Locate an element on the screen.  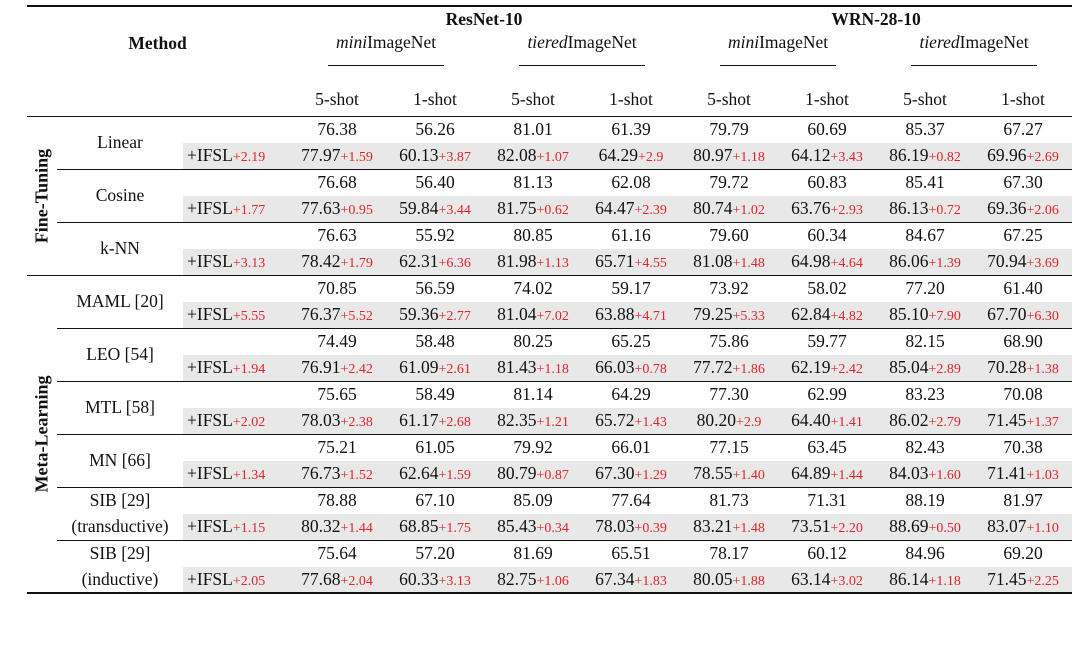
ifsl-value-cell: 69.36+2.06 is located at coordinates (1023, 208).